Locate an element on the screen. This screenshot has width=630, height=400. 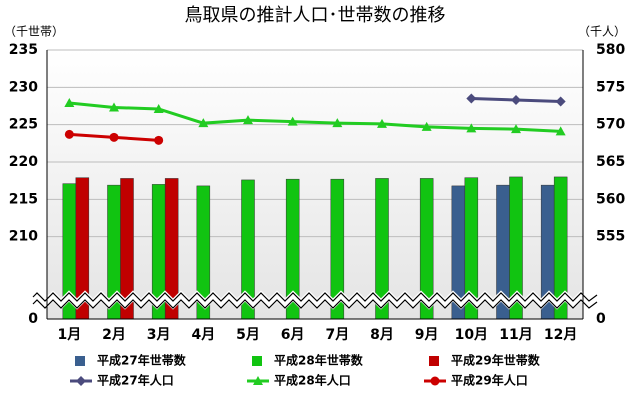
y2-tick-label: 0 is located at coordinates (601, 319).